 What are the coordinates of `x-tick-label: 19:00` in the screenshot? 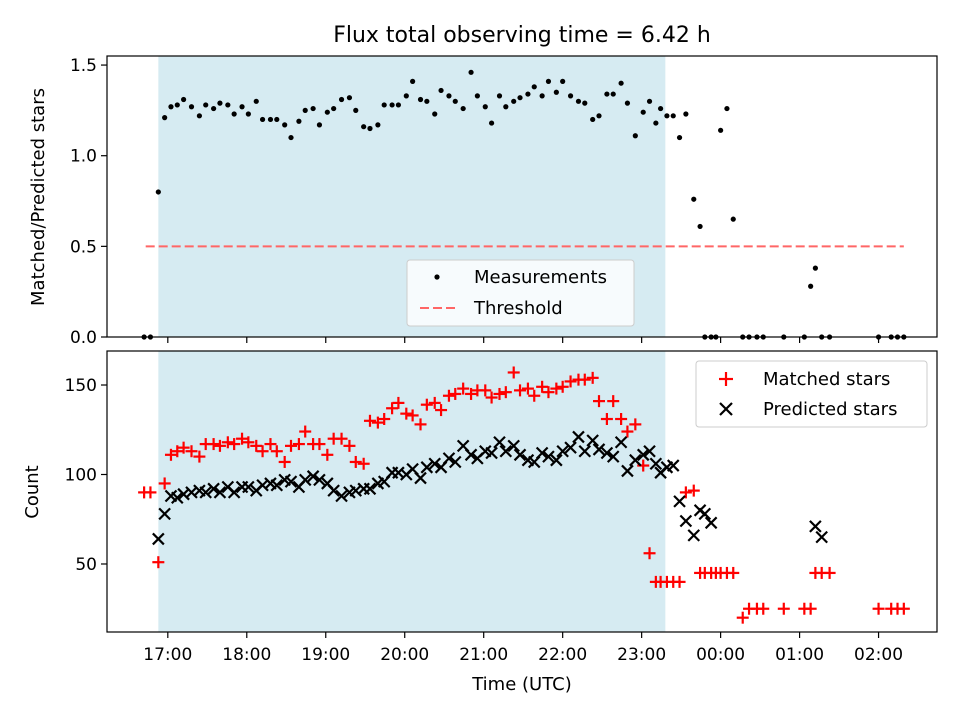 It's located at (325, 655).